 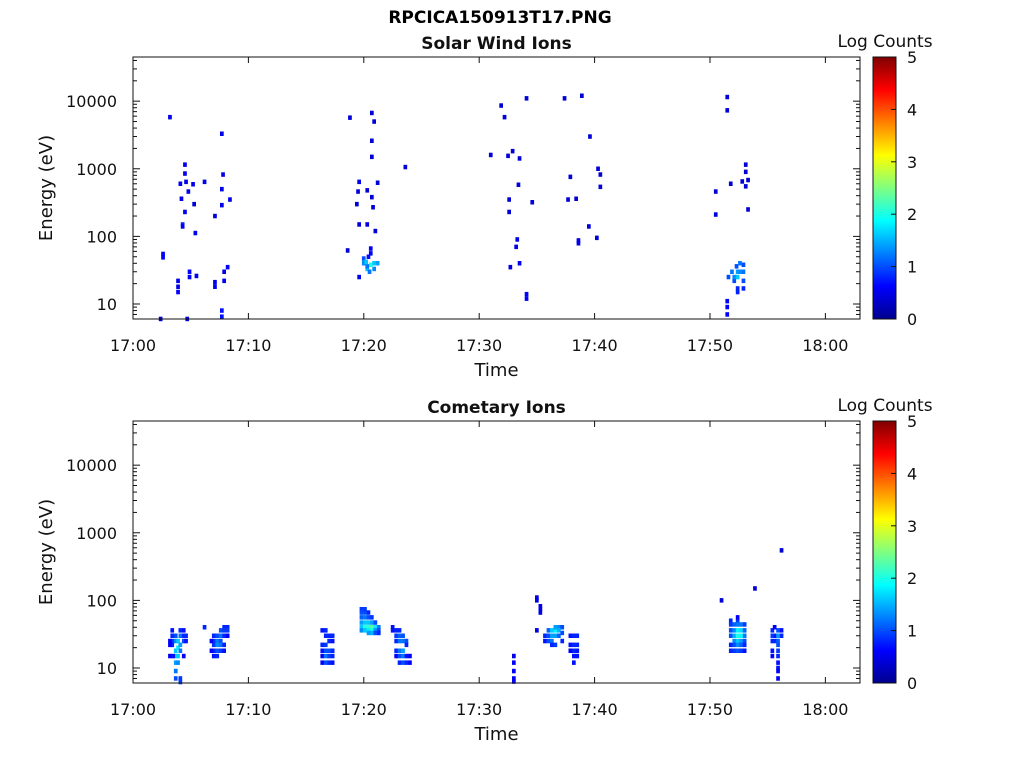 I want to click on panel1-colorbar-label: Log Counts, so click(x=884, y=42).